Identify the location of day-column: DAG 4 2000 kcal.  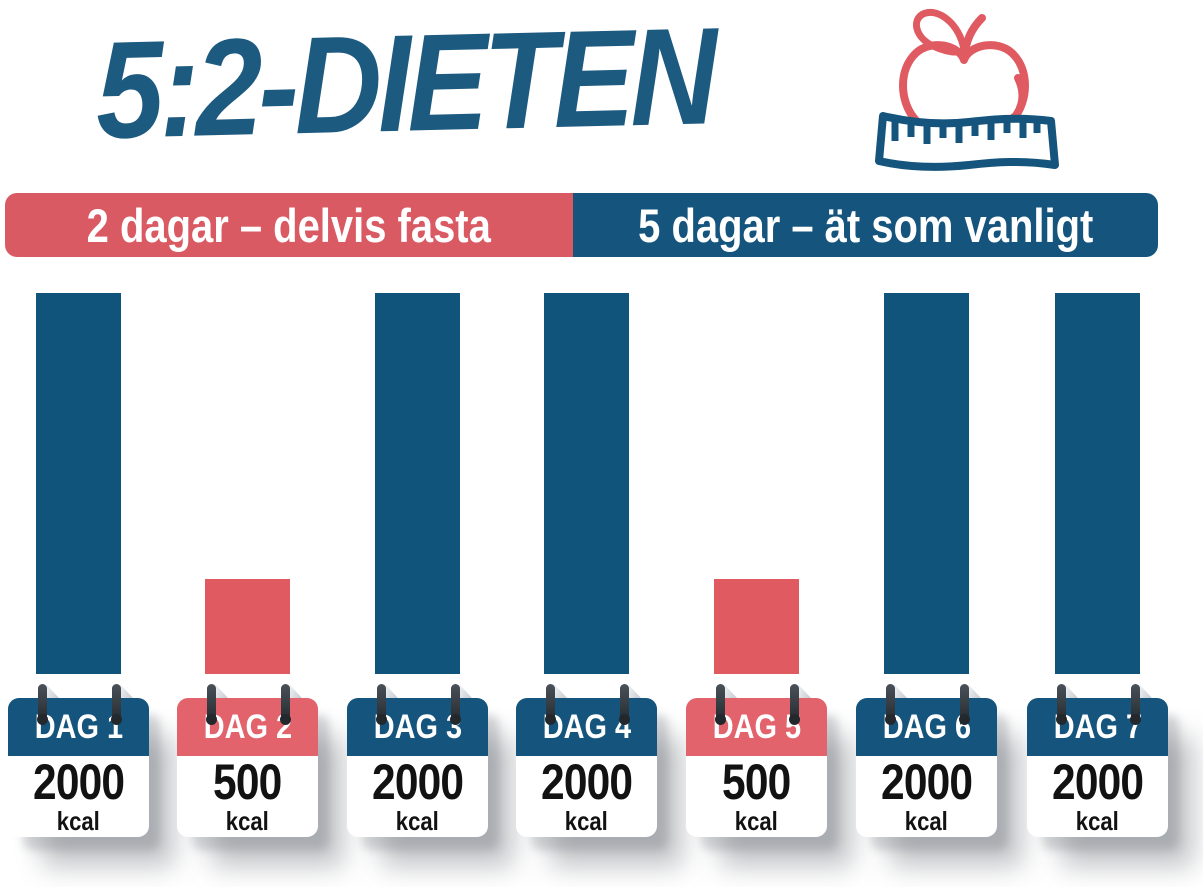
(586, 443).